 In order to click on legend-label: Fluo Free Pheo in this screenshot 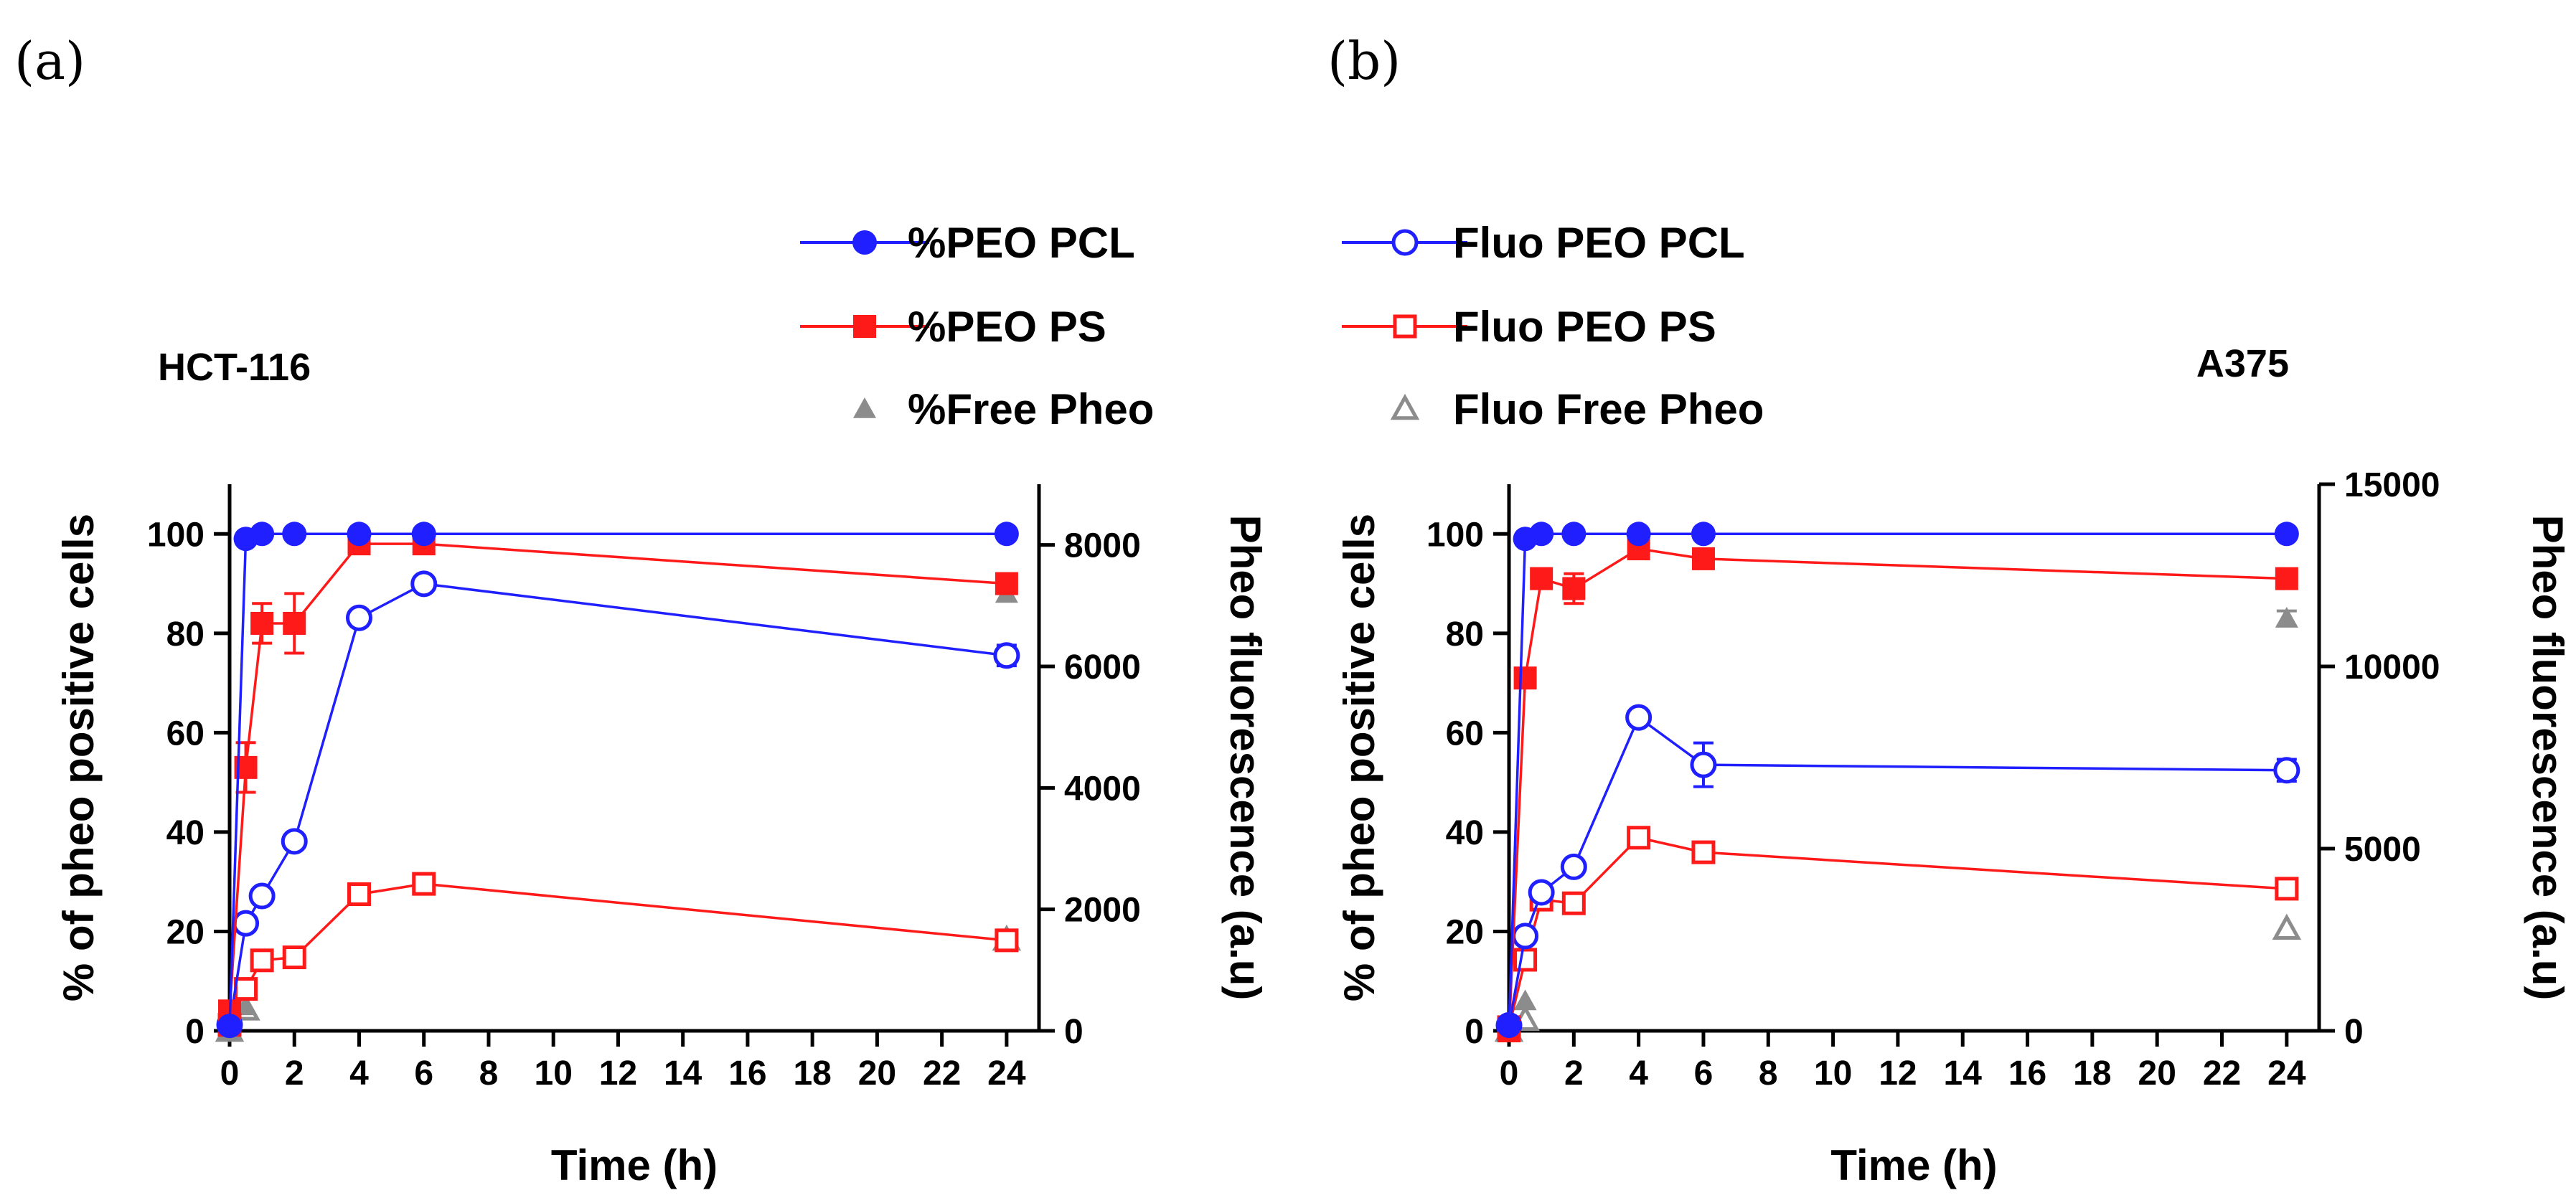, I will do `click(1608, 409)`.